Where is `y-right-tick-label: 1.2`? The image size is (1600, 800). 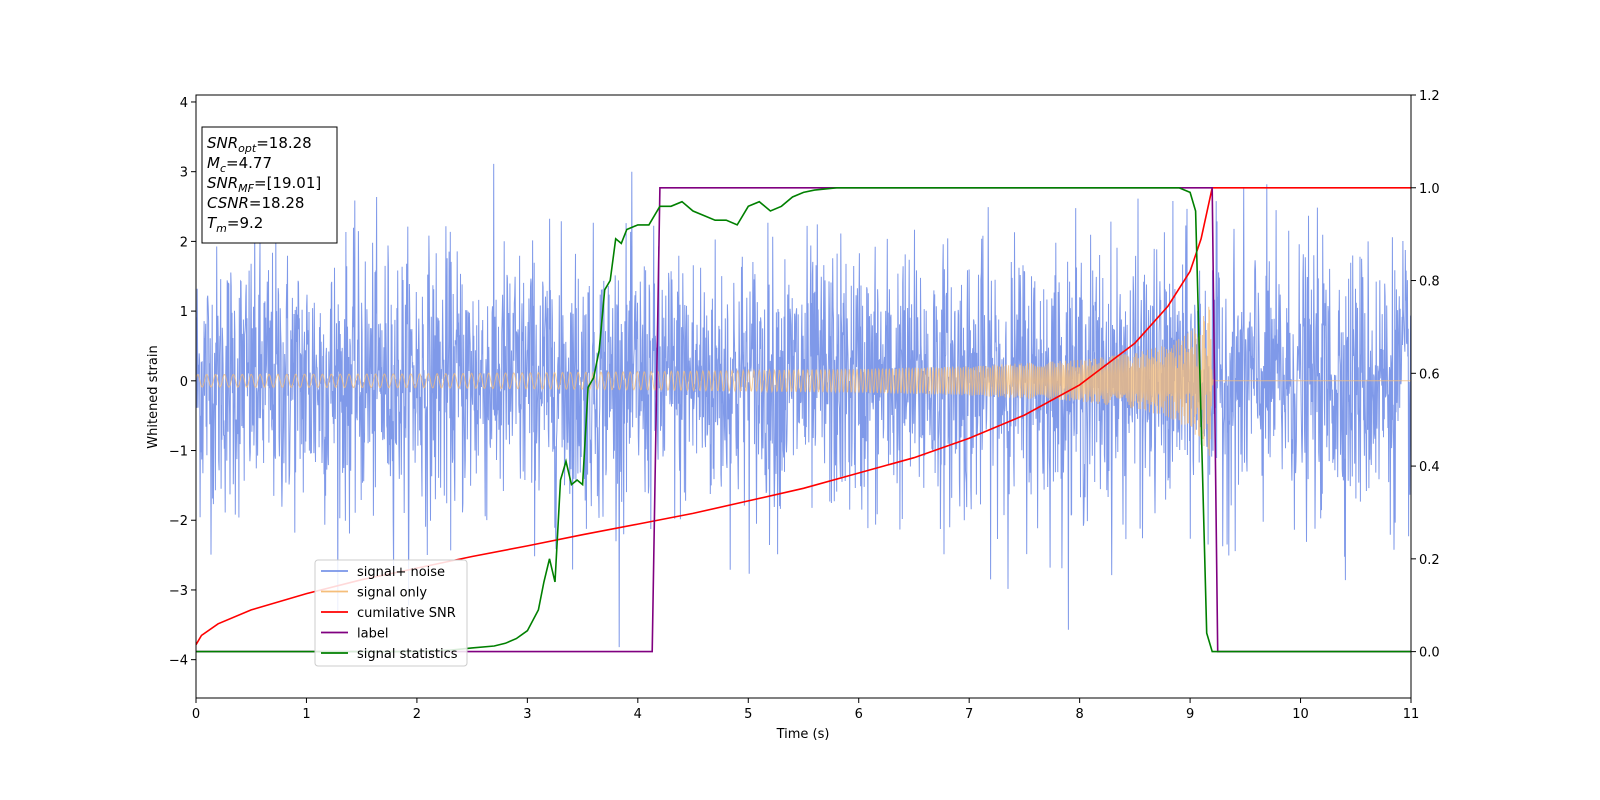 y-right-tick-label: 1.2 is located at coordinates (1429, 96).